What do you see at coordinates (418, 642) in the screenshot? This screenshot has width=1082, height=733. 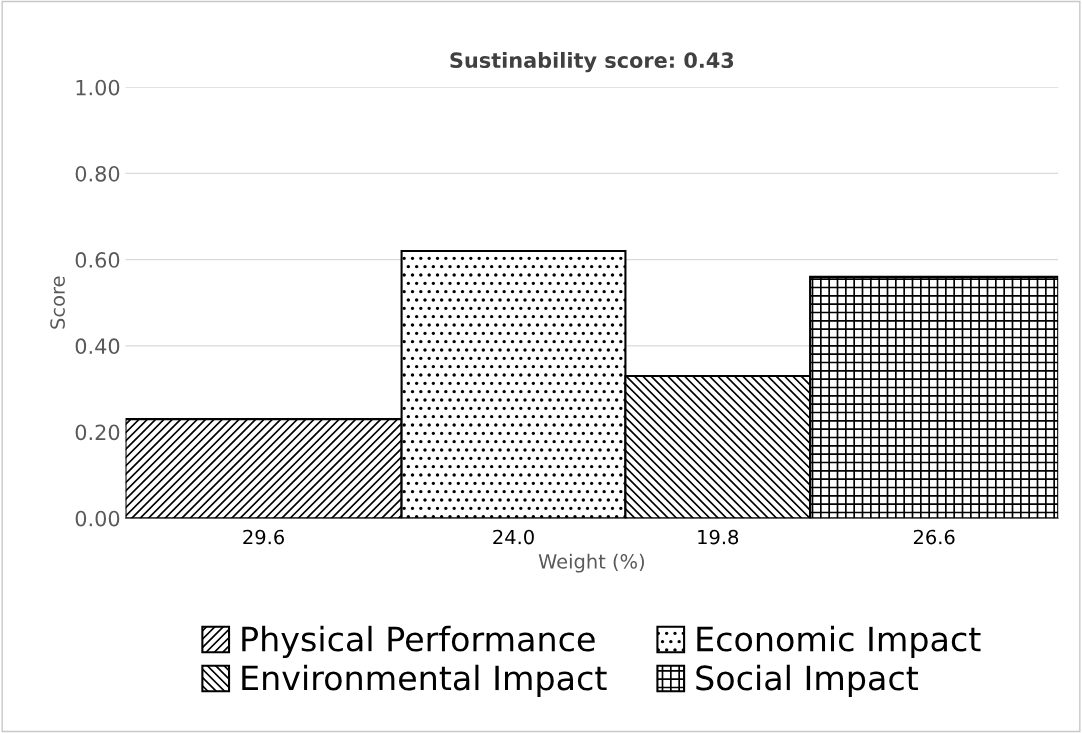 I see `legend-label: Physical Performance` at bounding box center [418, 642].